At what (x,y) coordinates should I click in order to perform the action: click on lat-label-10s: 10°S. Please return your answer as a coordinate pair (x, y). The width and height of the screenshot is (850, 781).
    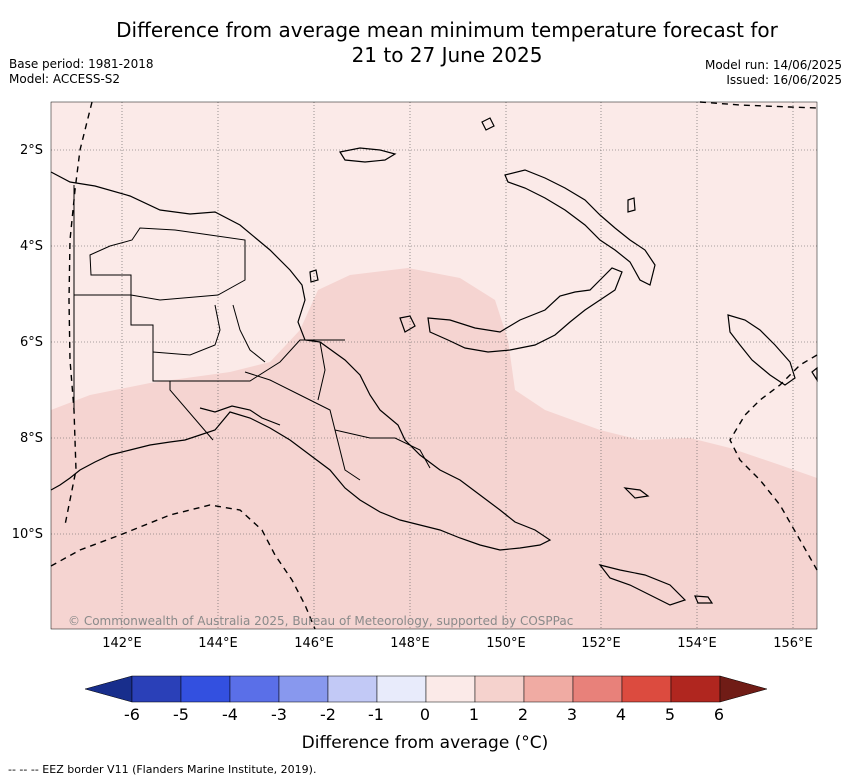
    Looking at the image, I should click on (27, 534).